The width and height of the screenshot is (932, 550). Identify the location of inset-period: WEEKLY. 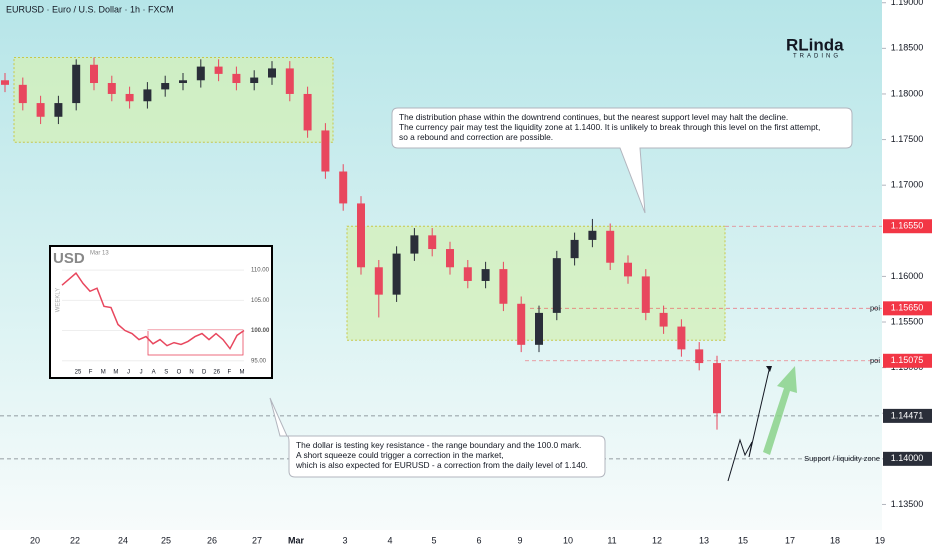
(59, 300).